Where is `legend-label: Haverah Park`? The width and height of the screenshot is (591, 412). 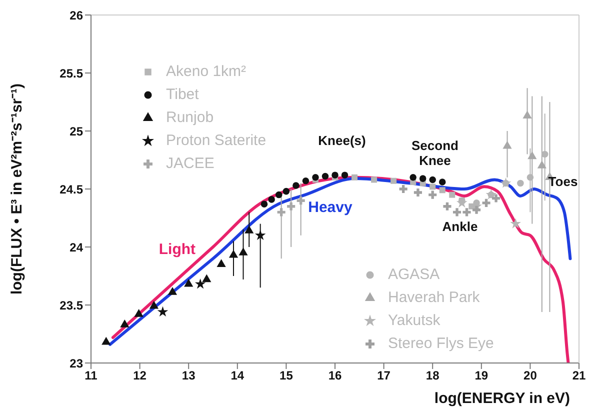 legend-label: Haverah Park is located at coordinates (434, 297).